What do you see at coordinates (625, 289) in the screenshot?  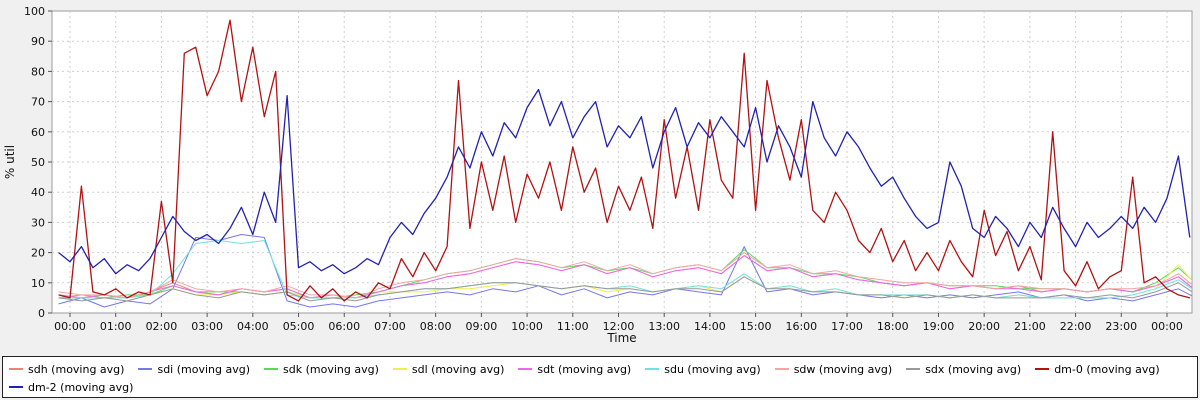 I see `series-line-sdx` at bounding box center [625, 289].